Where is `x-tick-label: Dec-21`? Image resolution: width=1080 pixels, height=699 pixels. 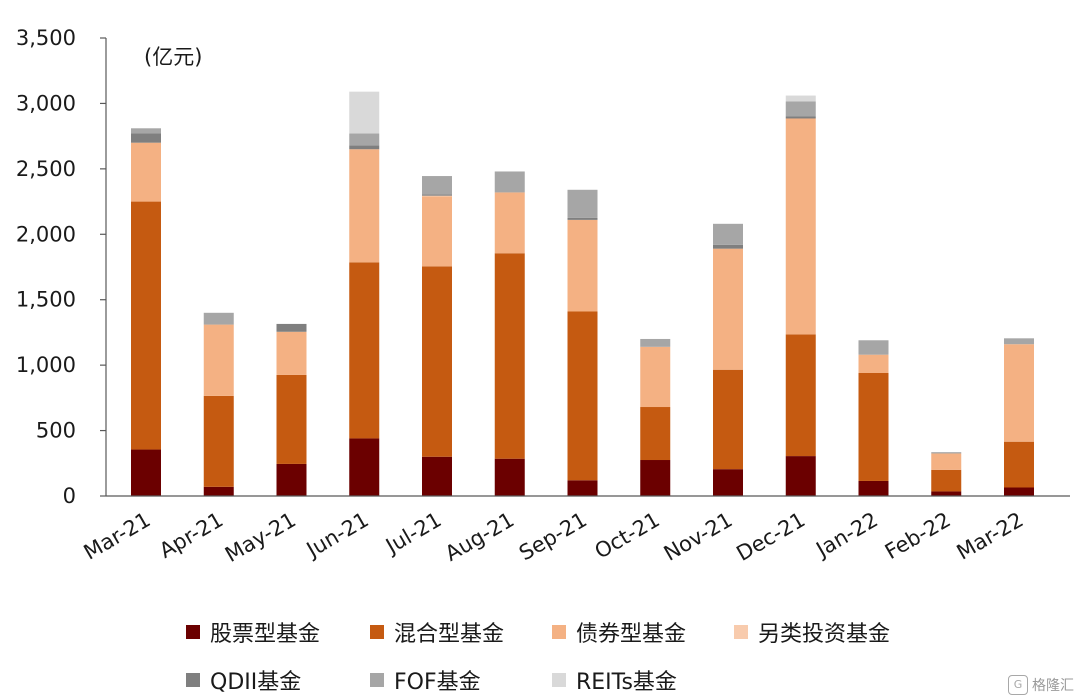 x-tick-label: Dec-21 is located at coordinates (770, 537).